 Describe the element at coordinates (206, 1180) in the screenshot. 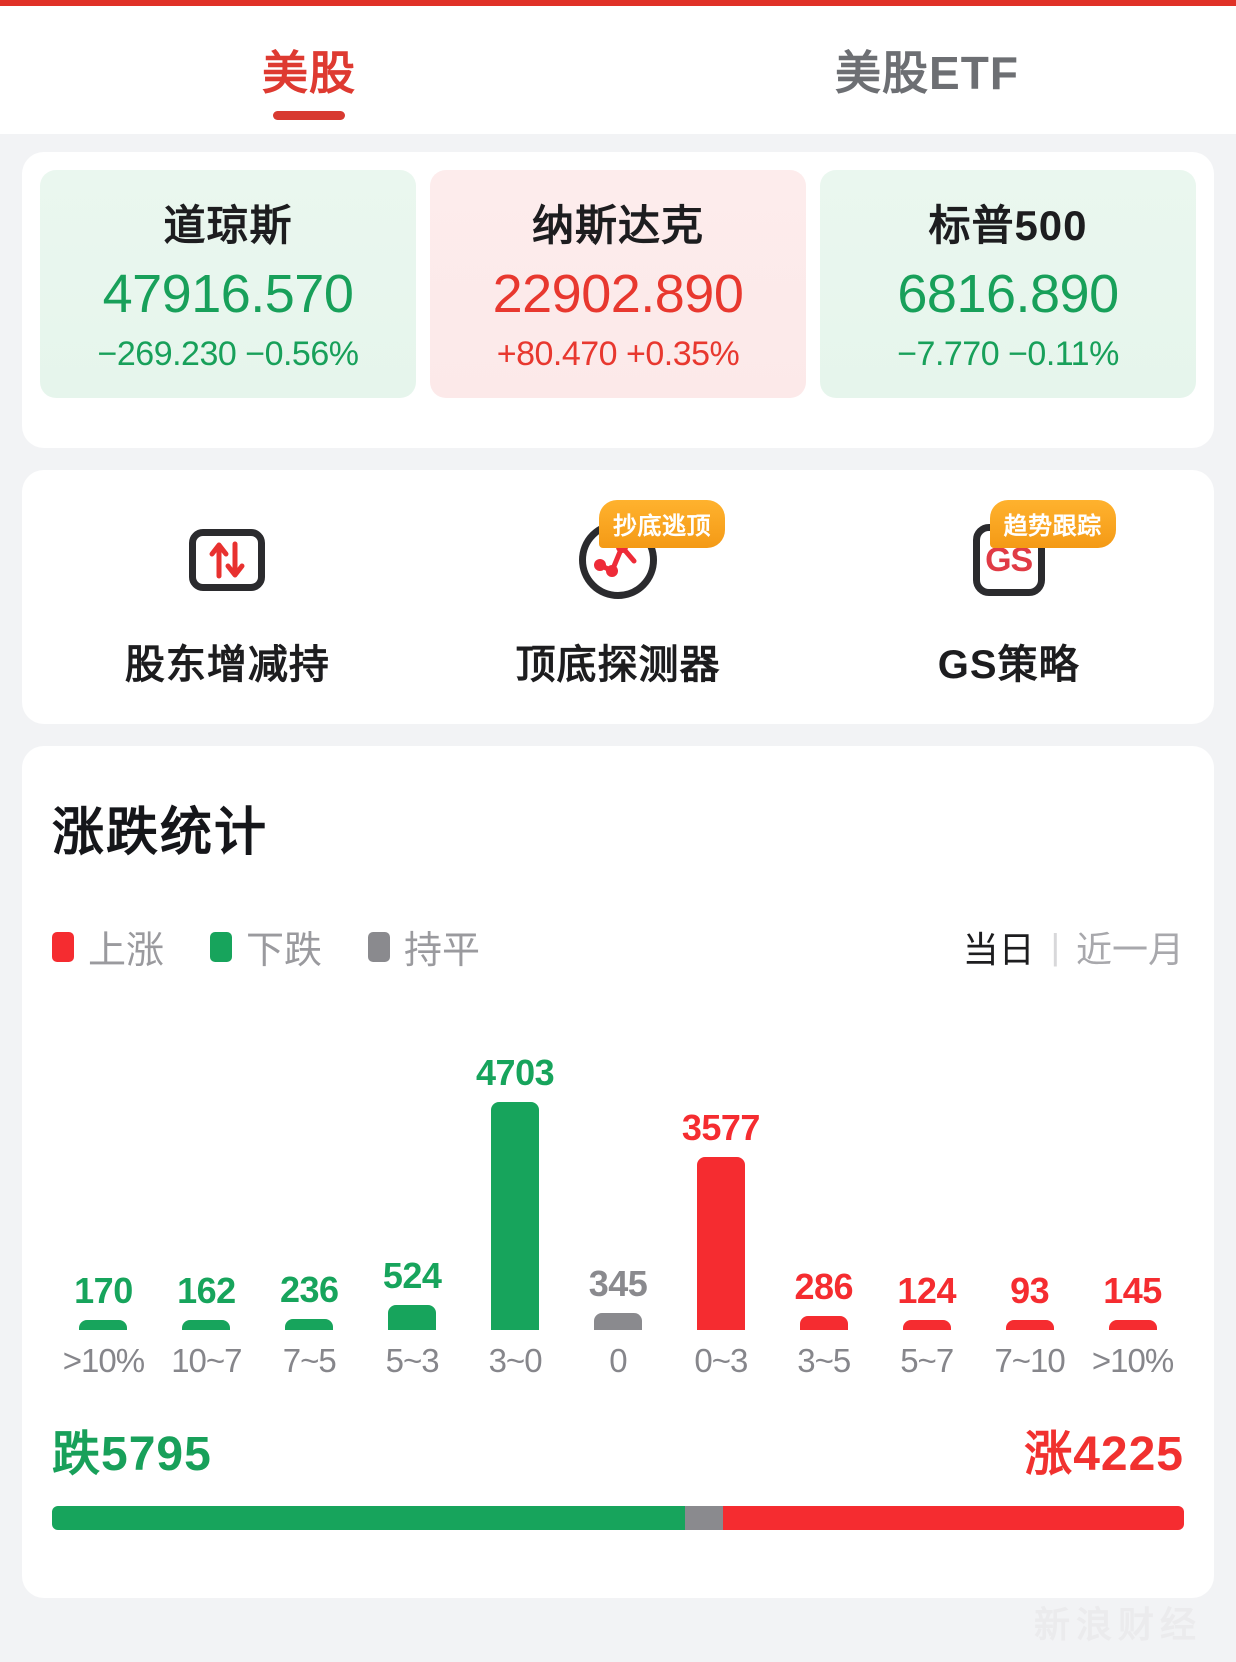

I see `bar-column: 162` at that location.